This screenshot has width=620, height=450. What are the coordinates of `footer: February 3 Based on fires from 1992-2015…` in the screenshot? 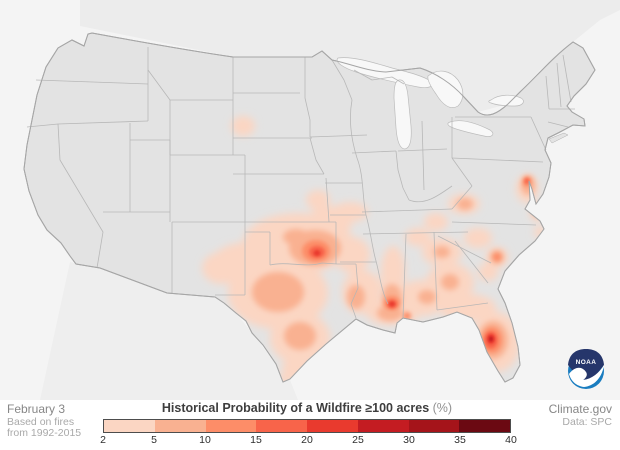 It's located at (310, 425).